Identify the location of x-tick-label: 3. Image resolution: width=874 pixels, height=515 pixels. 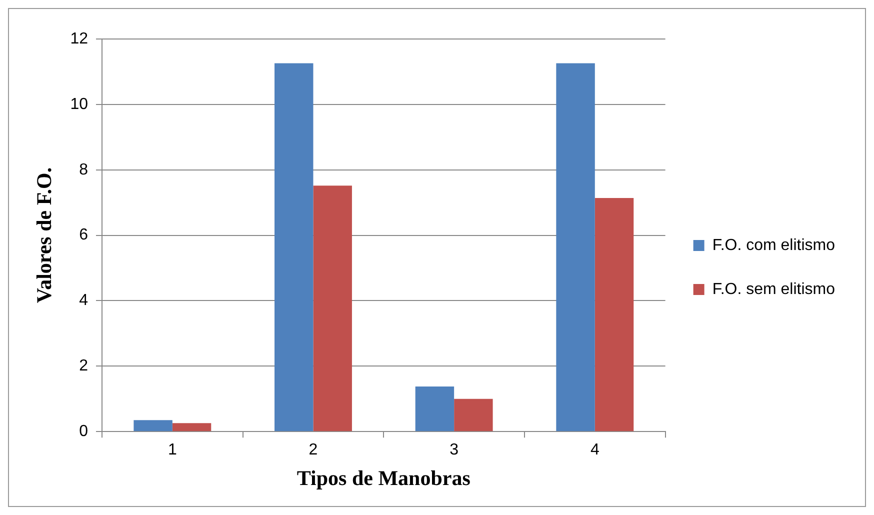
(454, 450).